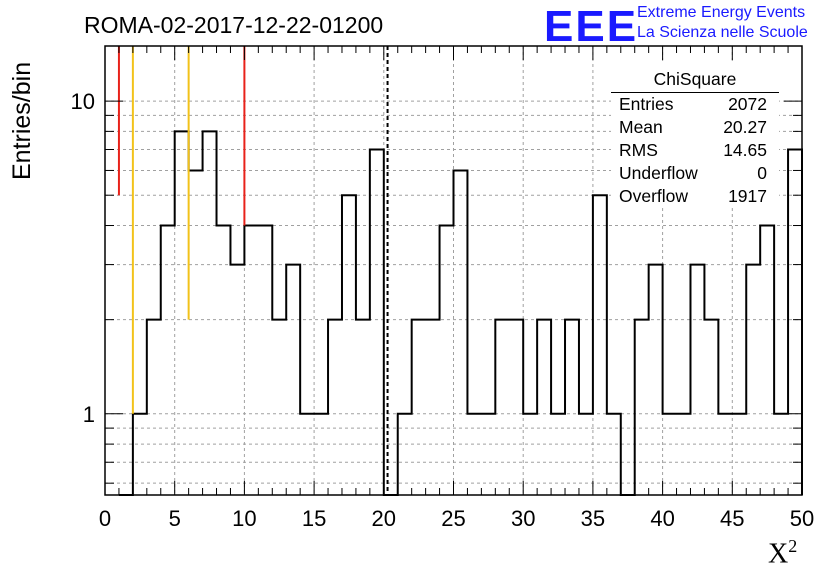  What do you see at coordinates (695, 105) in the screenshot?
I see `stats-row-entries: Entries 2072` at bounding box center [695, 105].